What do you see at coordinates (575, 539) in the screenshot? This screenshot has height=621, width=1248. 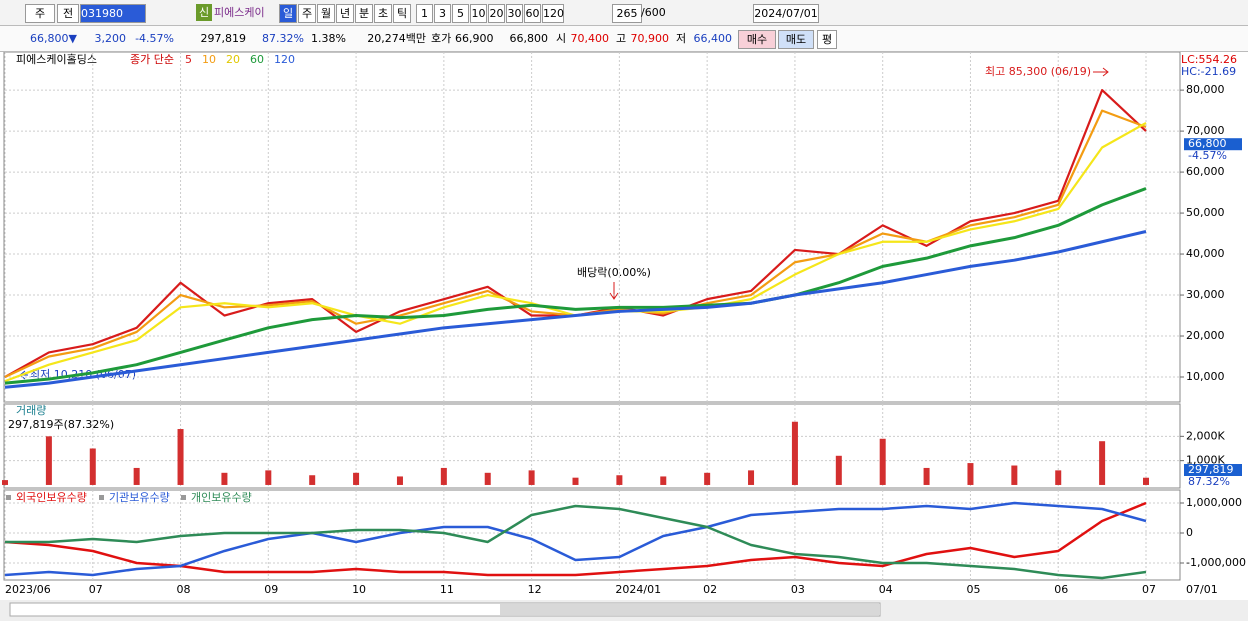 I see `series-line` at bounding box center [575, 539].